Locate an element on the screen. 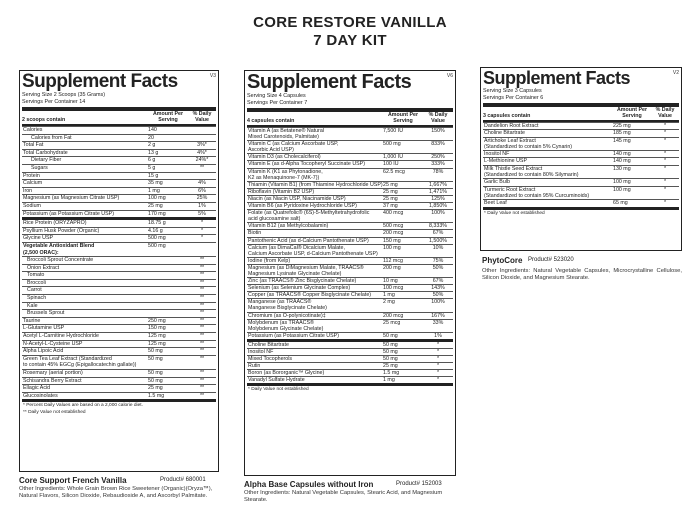 The height and width of the screenshot is (523, 700). label-version: V3 is located at coordinates (212, 76).